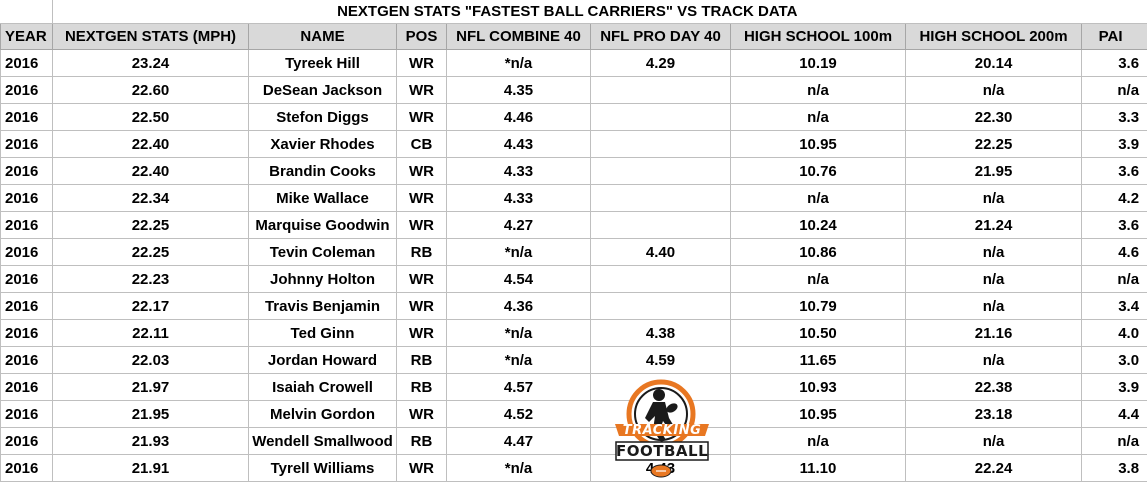  Describe the element at coordinates (323, 37) in the screenshot. I see `column-header-name: NAME` at that location.